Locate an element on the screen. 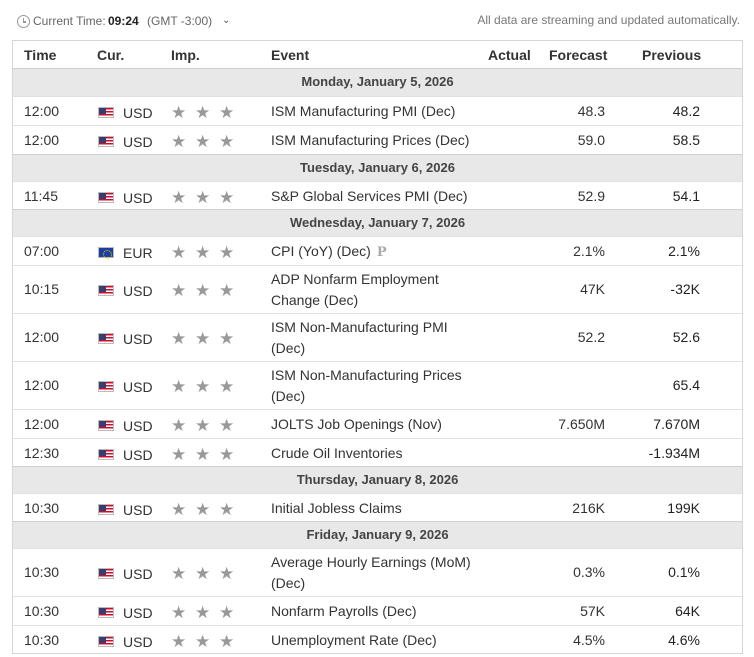  table-row: 07:00 EUR ★ ★ ★ CPI (YoY) (Dec) P 2.1% 2.1% is located at coordinates (377, 250).